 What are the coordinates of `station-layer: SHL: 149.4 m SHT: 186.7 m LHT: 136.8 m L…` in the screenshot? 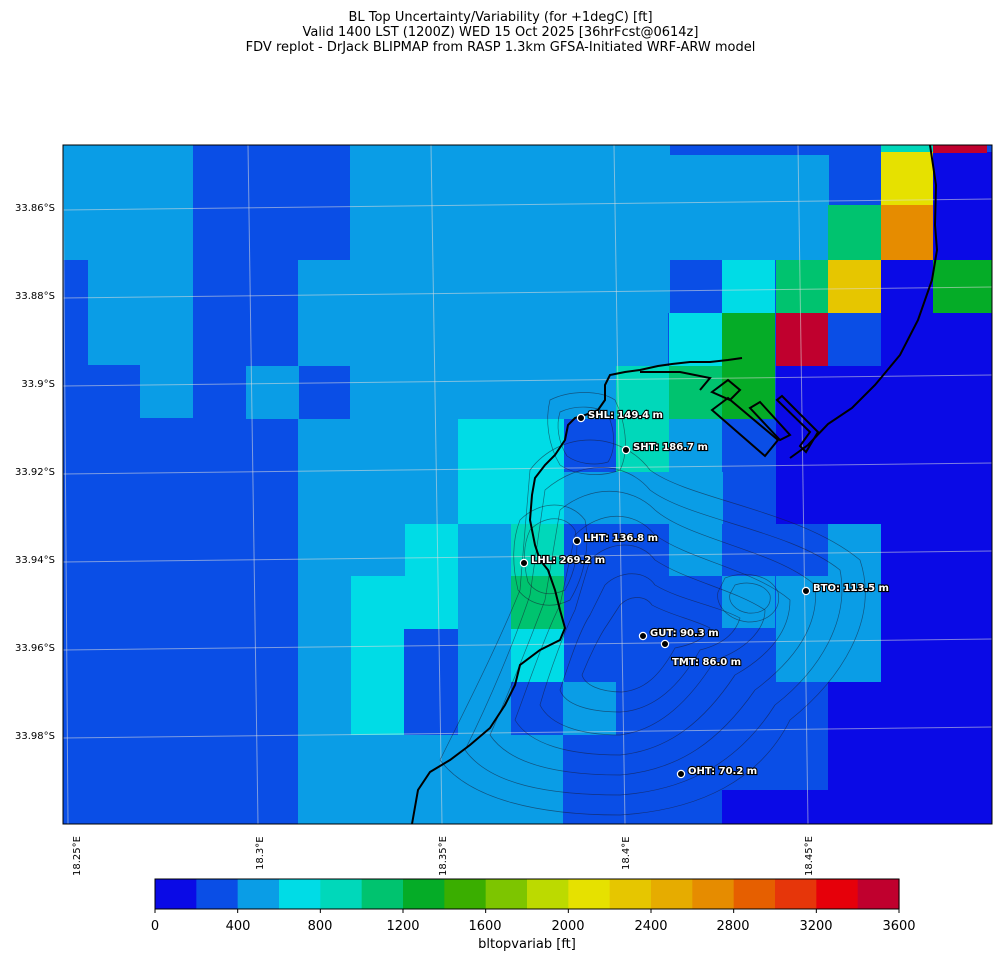 It's located at (704, 594).